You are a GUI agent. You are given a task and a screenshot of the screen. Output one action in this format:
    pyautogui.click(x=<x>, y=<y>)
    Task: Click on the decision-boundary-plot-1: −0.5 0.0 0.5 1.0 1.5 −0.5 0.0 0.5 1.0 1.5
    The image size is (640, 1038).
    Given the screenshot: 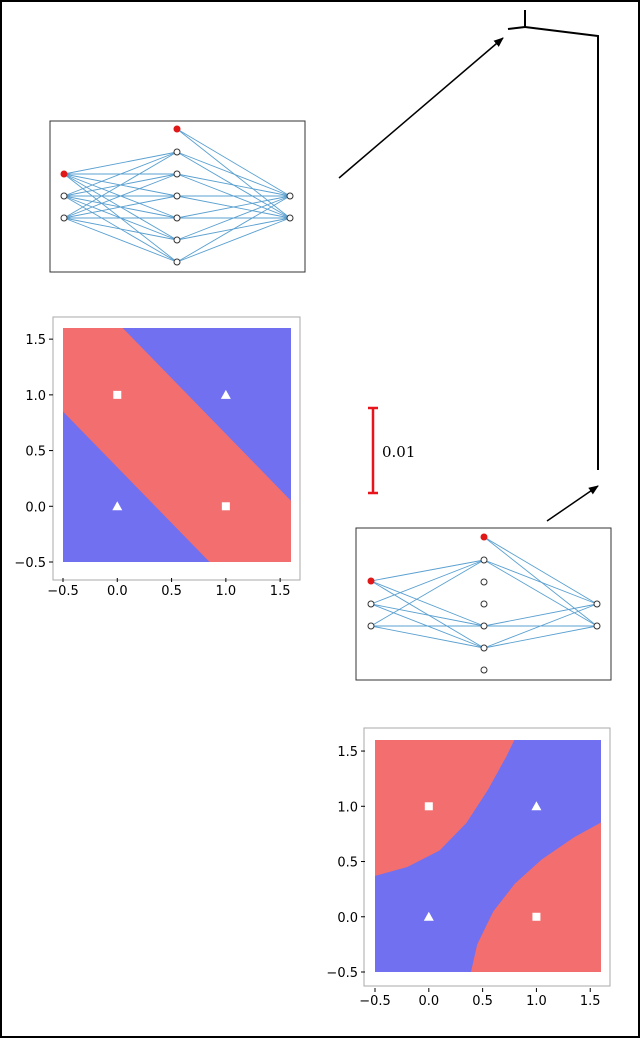 What is the action you would take?
    pyautogui.click(x=157, y=457)
    